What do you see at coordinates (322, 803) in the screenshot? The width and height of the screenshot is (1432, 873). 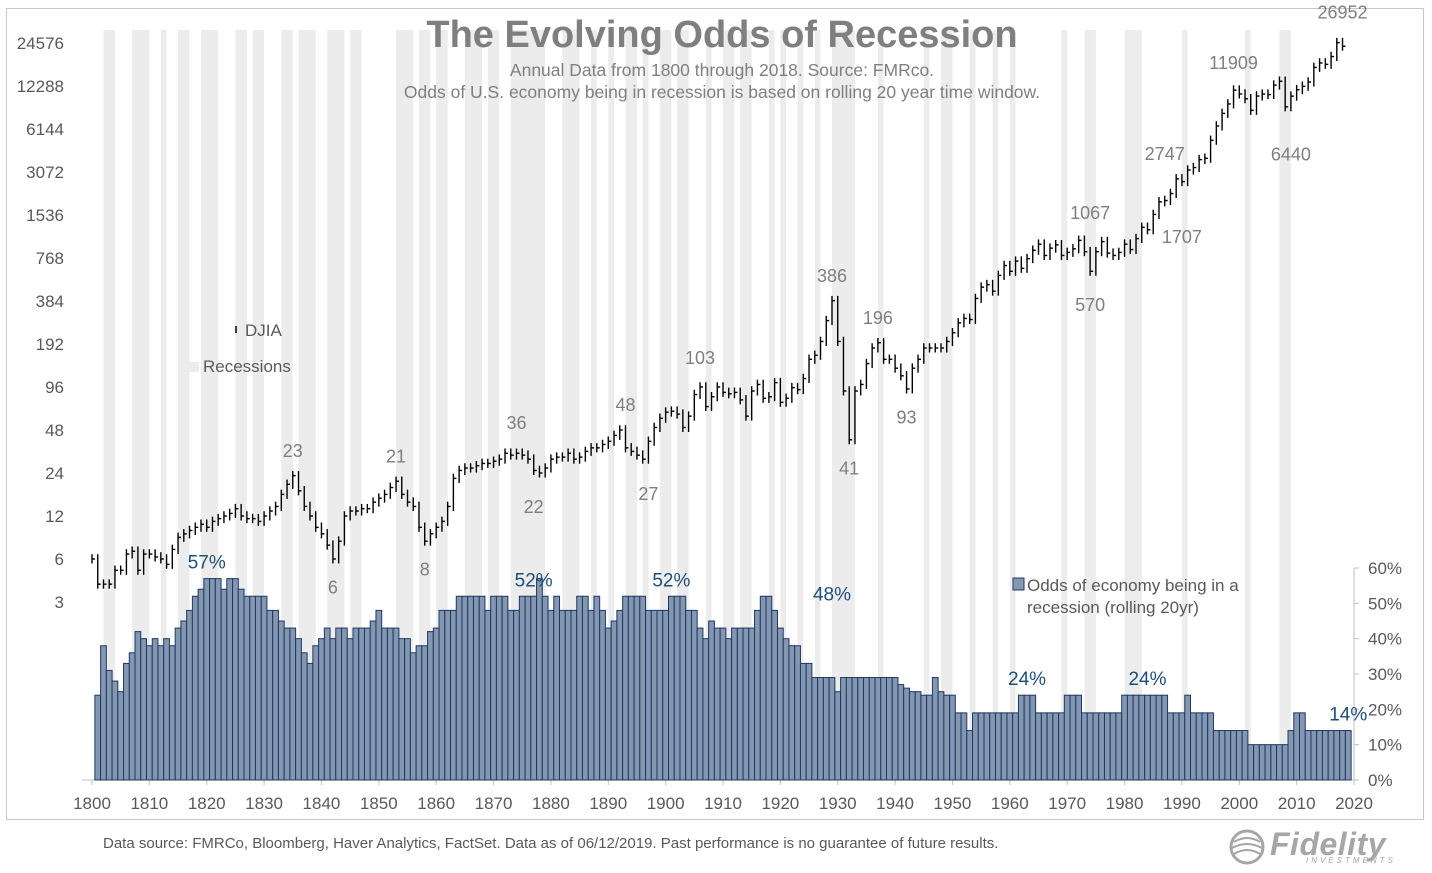 I see `x-tick-label: 1840` at bounding box center [322, 803].